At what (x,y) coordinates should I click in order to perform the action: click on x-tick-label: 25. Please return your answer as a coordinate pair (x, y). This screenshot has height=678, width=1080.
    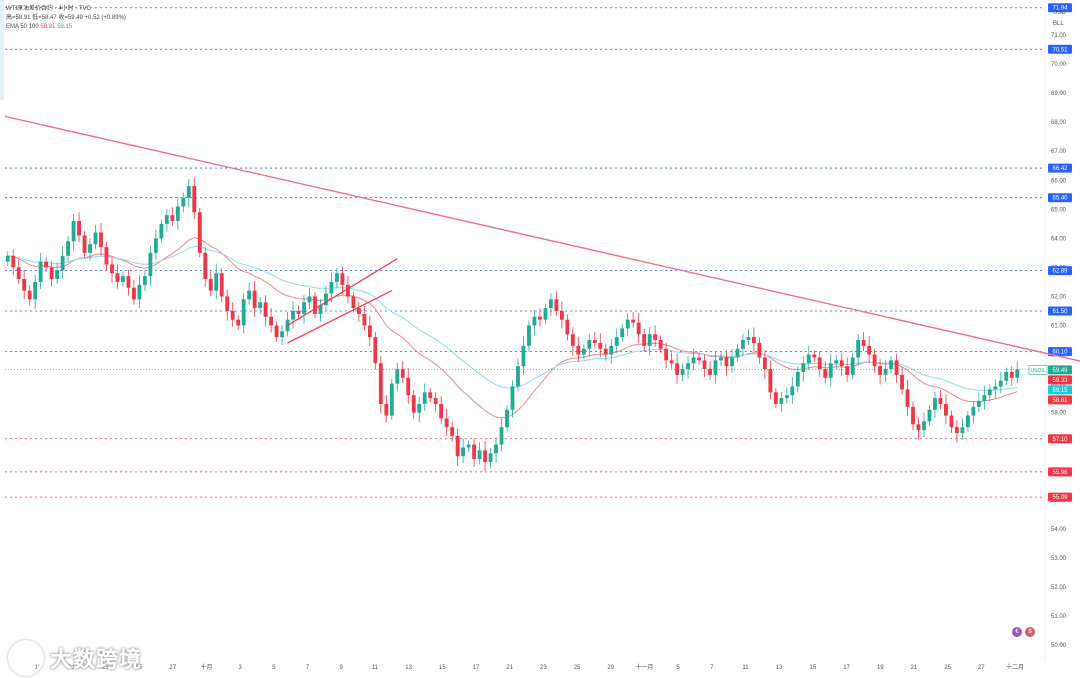
    Looking at the image, I should click on (947, 668).